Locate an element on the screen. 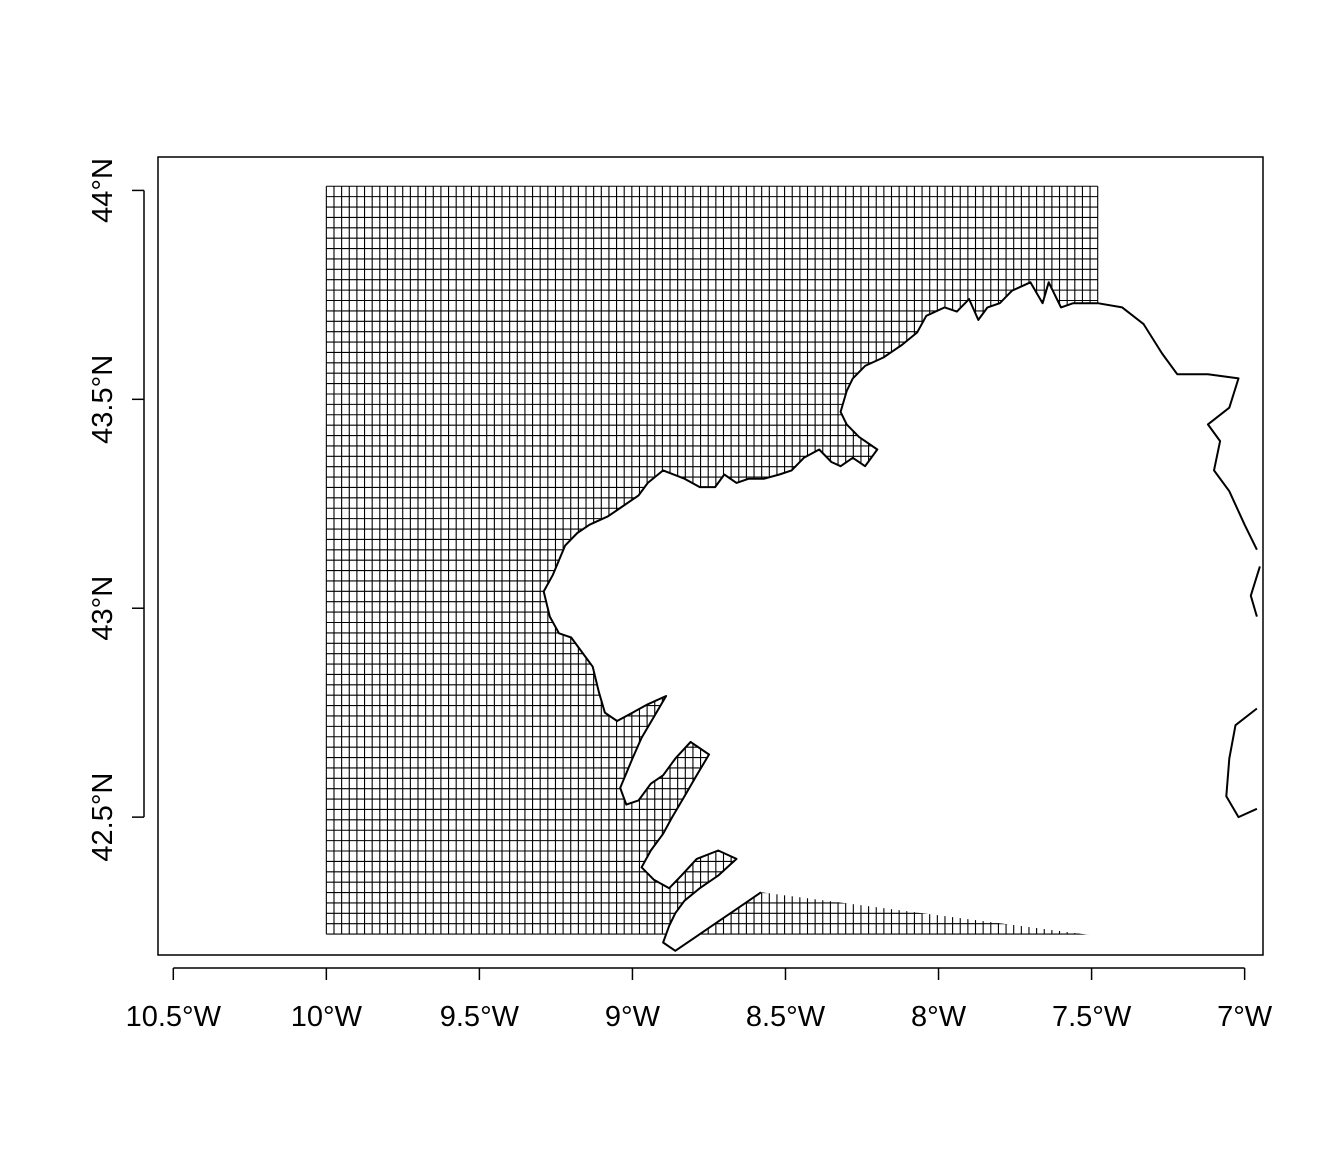 The height and width of the screenshot is (1152, 1344). y-tick-label: 43°N is located at coordinates (103, 608).